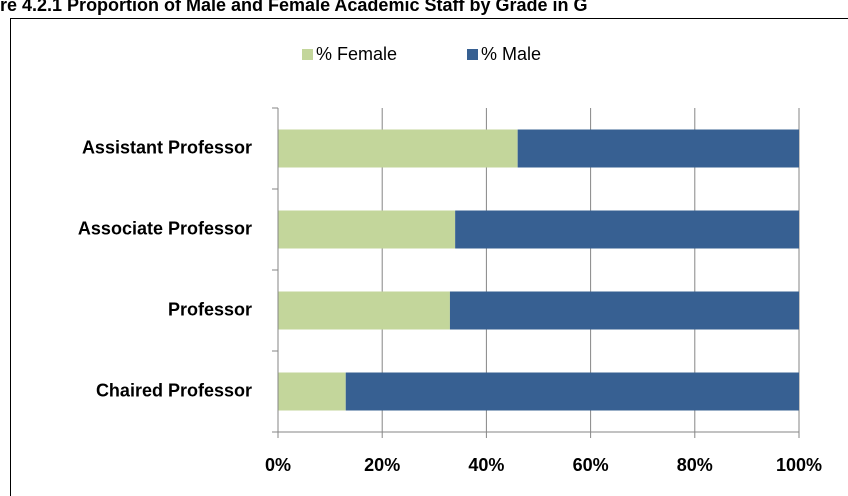 Image resolution: width=848 pixels, height=496 pixels. I want to click on x-tick-label: 40%, so click(486, 465).